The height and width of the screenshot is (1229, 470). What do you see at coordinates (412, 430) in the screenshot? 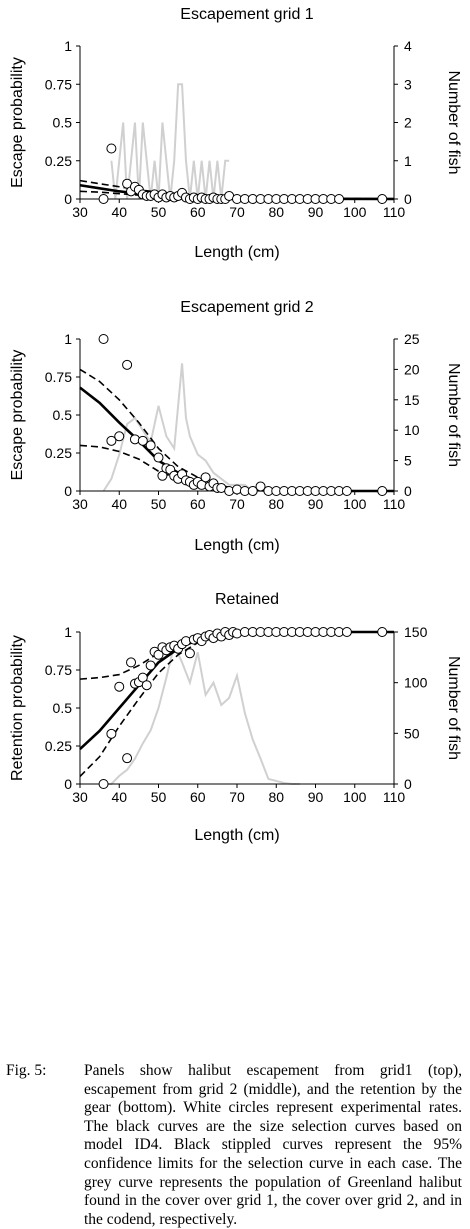
I see `y2-tick-label: 10` at bounding box center [412, 430].